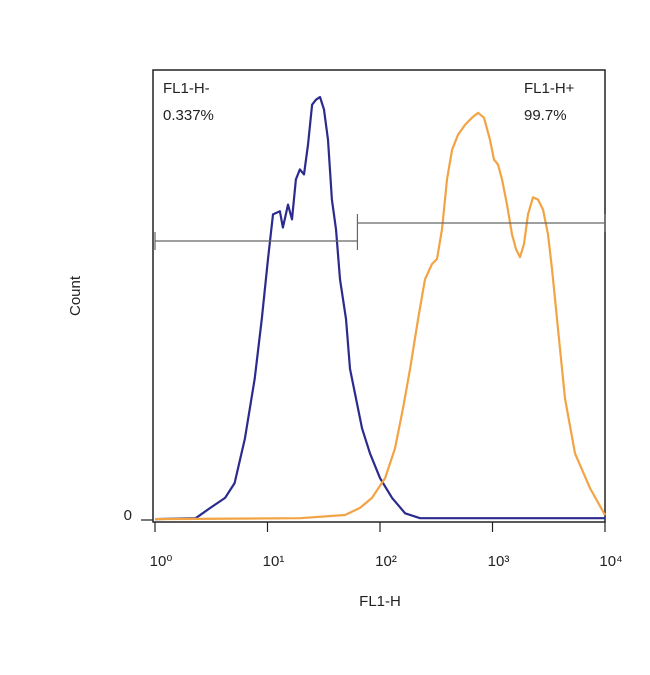 The width and height of the screenshot is (650, 675). I want to click on x-tick-label: 10¹, so click(274, 561).